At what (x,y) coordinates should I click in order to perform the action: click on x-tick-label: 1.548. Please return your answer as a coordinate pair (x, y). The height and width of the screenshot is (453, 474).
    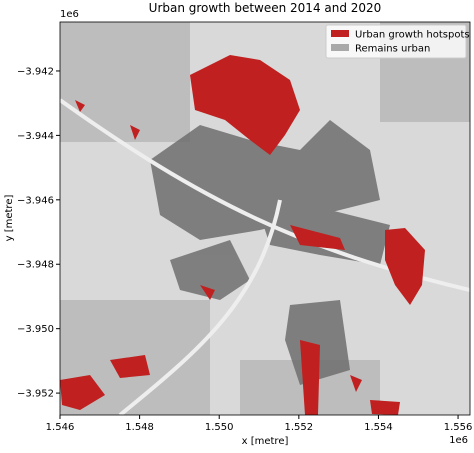
    Looking at the image, I should click on (139, 427).